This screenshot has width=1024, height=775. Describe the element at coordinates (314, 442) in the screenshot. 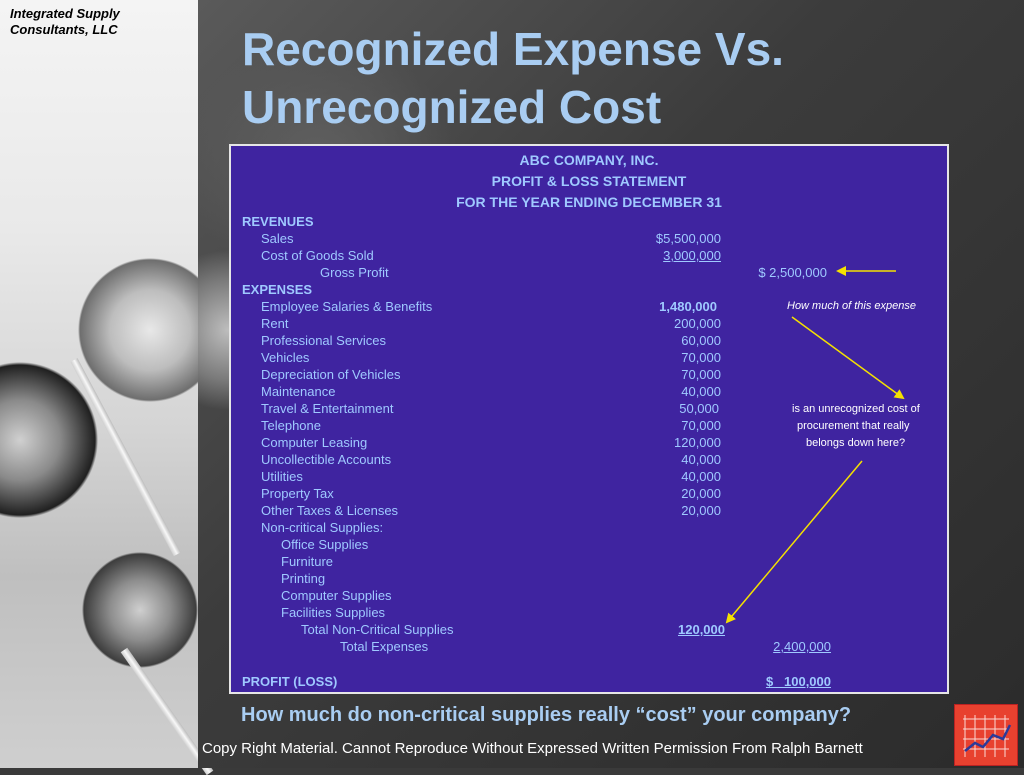

I see `expense-label: Computer Leasing` at that location.